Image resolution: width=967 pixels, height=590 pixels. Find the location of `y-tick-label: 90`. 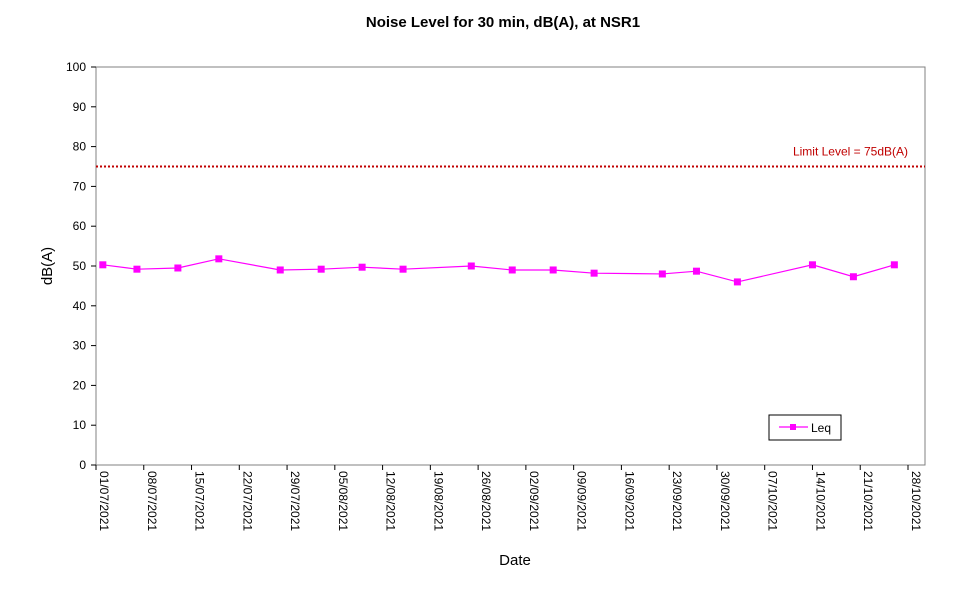

y-tick-label: 90 is located at coordinates (80, 107).